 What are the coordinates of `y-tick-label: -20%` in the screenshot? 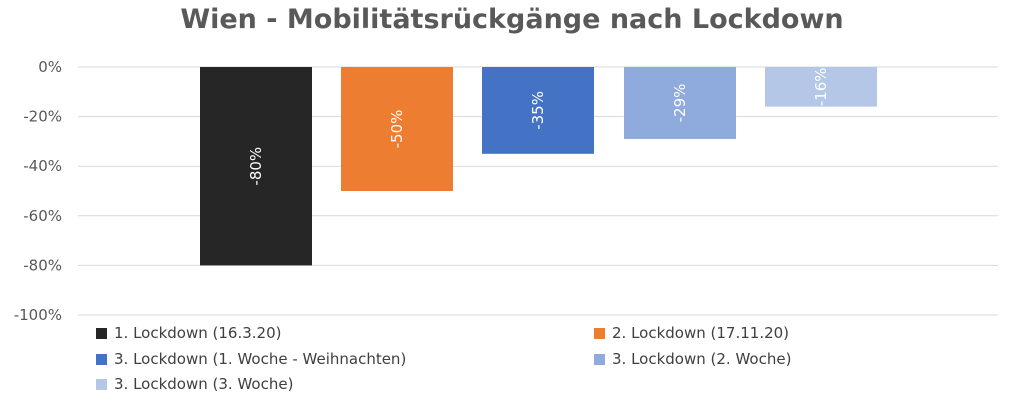 It's located at (42, 117).